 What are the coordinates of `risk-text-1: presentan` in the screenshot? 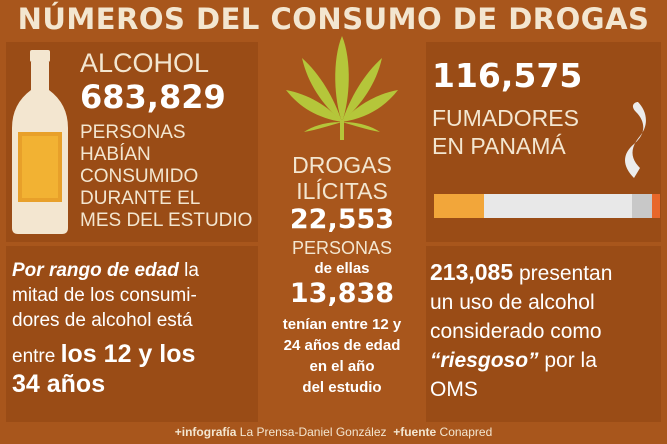 It's located at (565, 273).